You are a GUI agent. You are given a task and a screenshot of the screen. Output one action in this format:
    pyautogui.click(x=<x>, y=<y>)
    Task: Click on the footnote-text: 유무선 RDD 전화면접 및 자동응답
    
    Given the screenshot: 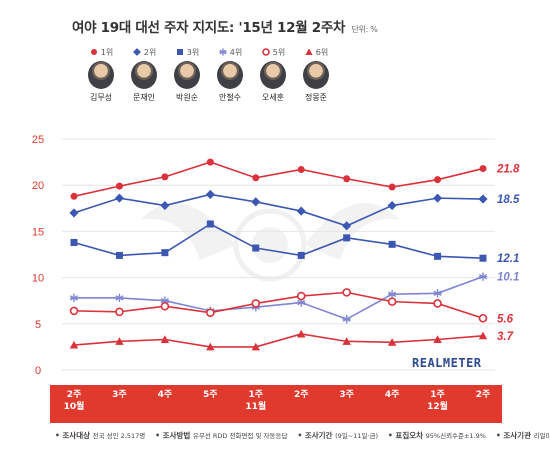 What is the action you would take?
    pyautogui.click(x=240, y=436)
    